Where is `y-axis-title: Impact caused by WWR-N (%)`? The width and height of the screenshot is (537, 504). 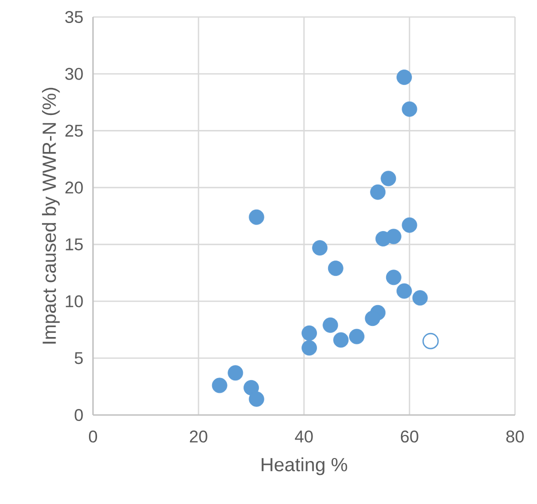
y-axis-title: Impact caused by WWR-N (%) is located at coordinates (51, 216).